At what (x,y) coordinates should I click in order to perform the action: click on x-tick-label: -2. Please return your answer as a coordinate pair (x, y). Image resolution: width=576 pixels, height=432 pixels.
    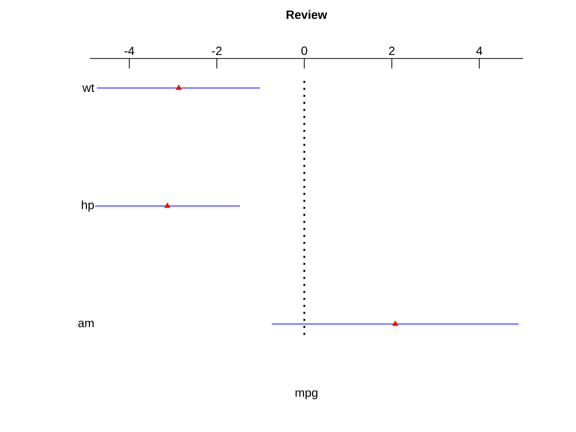
    Looking at the image, I should click on (217, 50).